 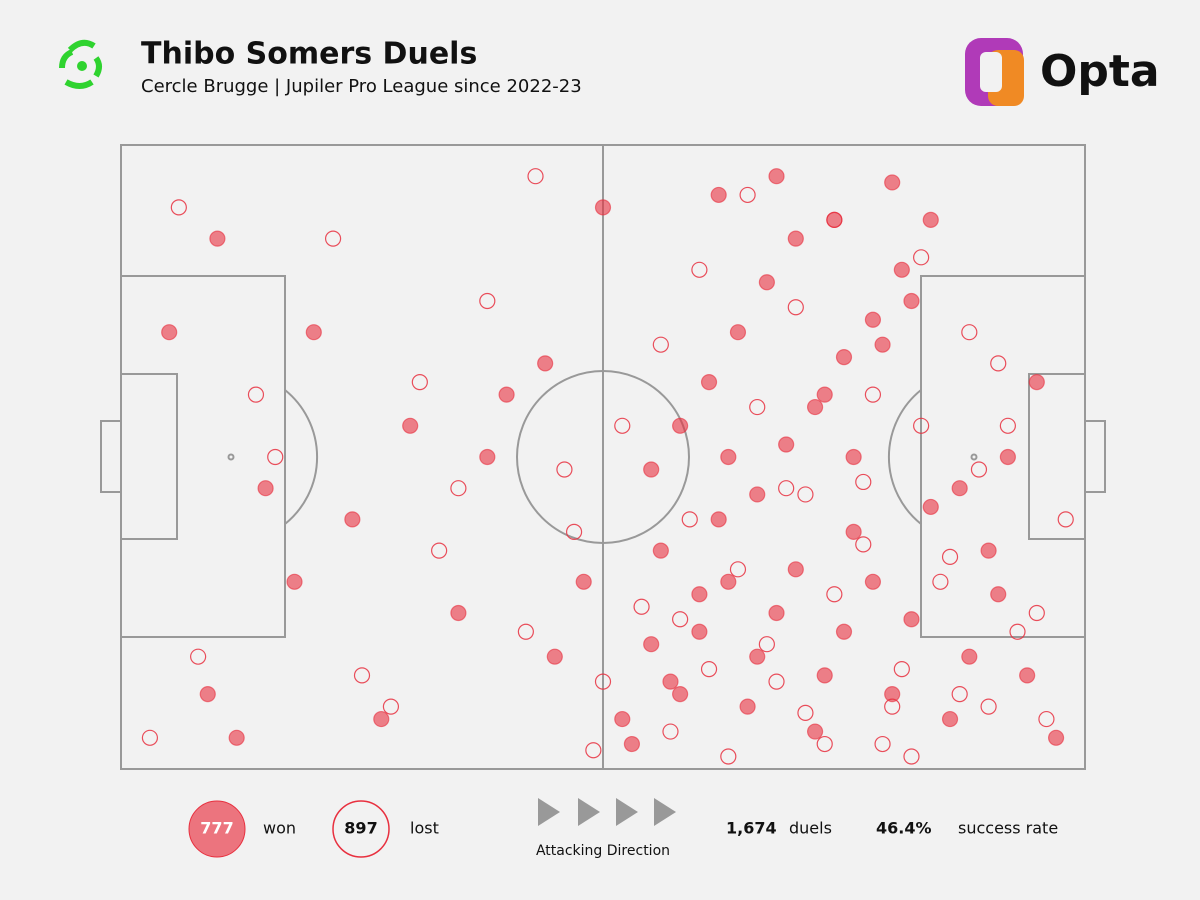 I want to click on won-count: 777, so click(x=216, y=828).